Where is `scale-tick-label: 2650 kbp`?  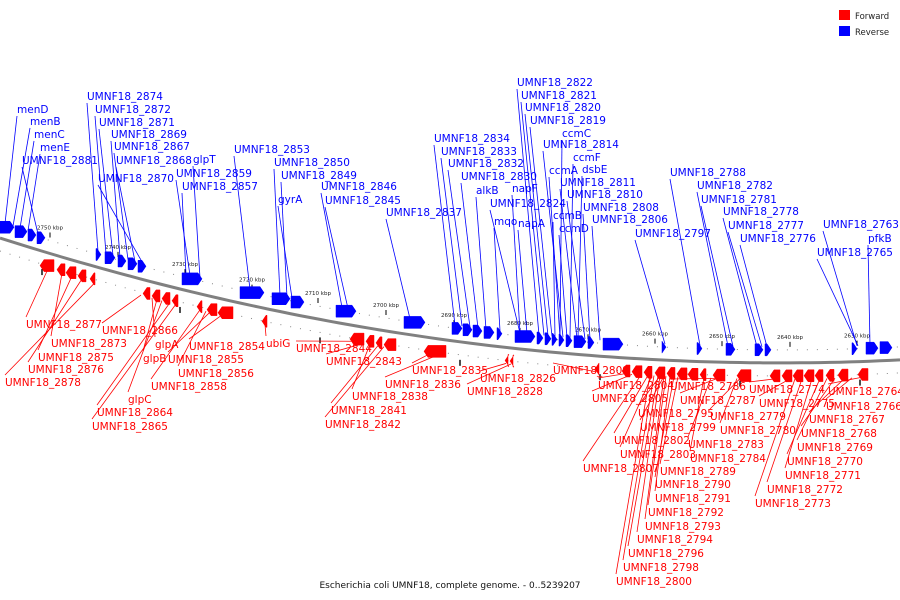
scale-tick-label: 2650 kbp is located at coordinates (722, 337).